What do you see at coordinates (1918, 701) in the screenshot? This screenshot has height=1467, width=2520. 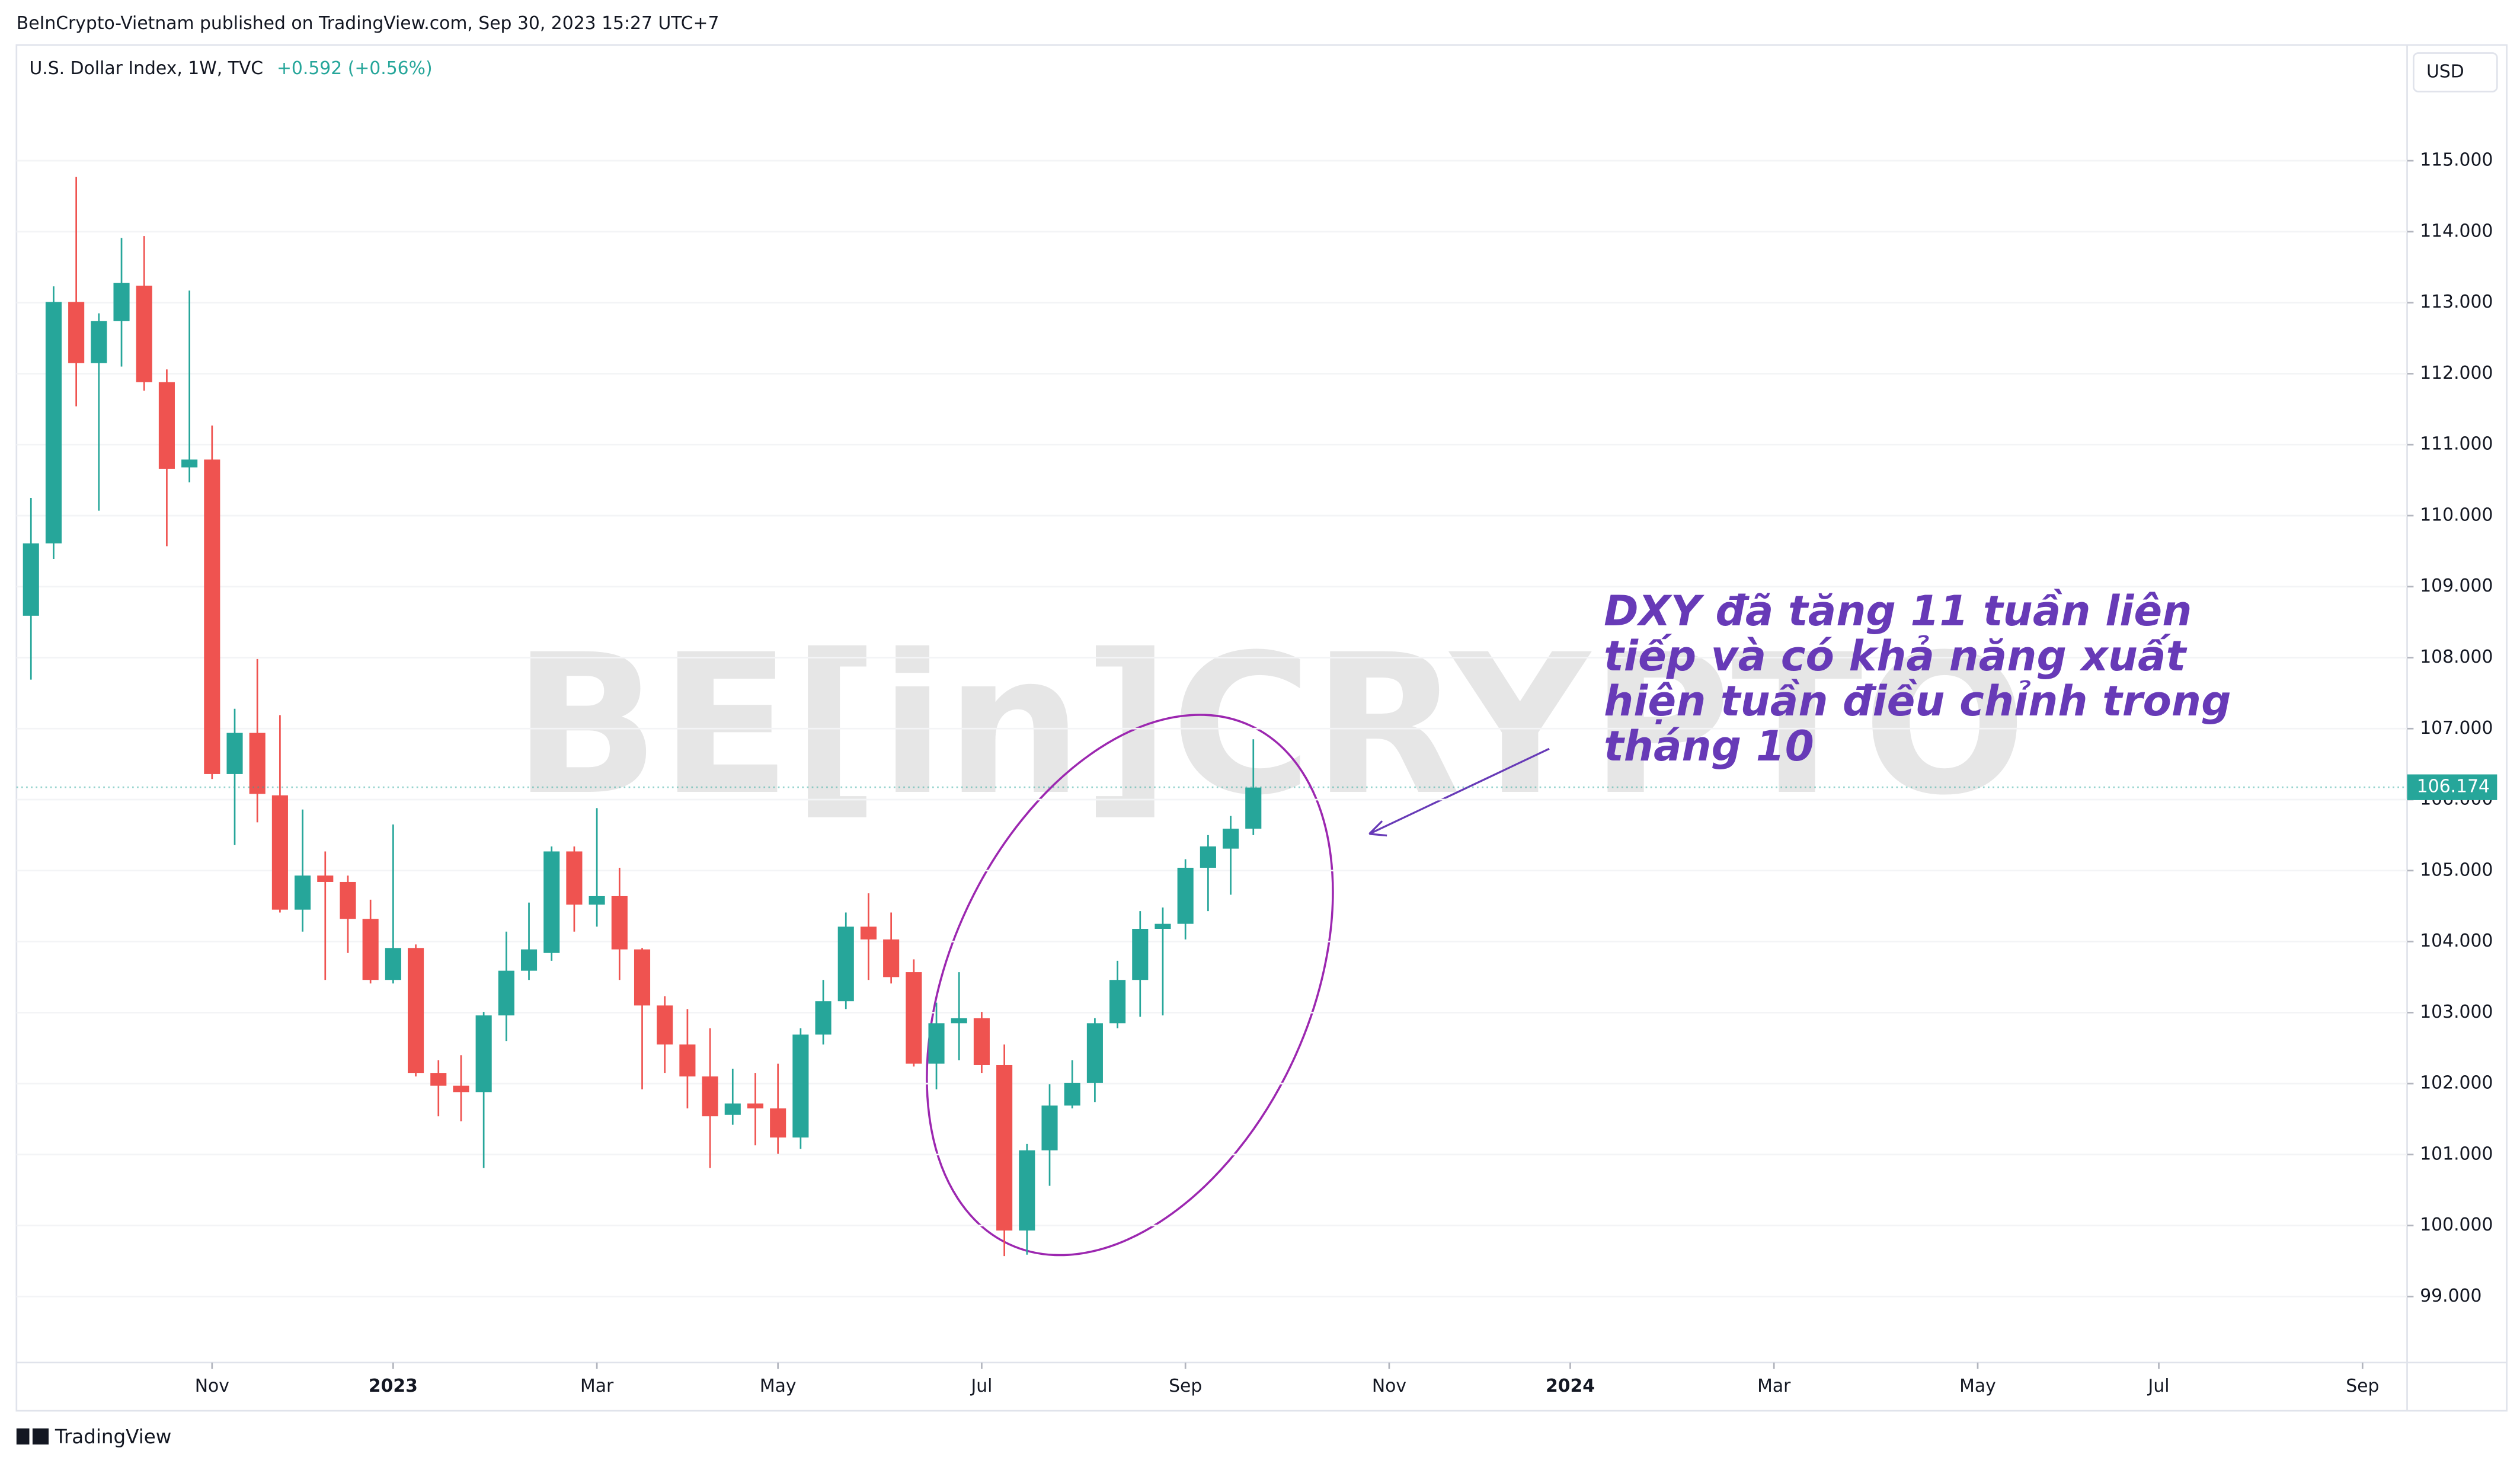 I see `annotation-text: hiện tuần điều chỉnh trong` at bounding box center [1918, 701].